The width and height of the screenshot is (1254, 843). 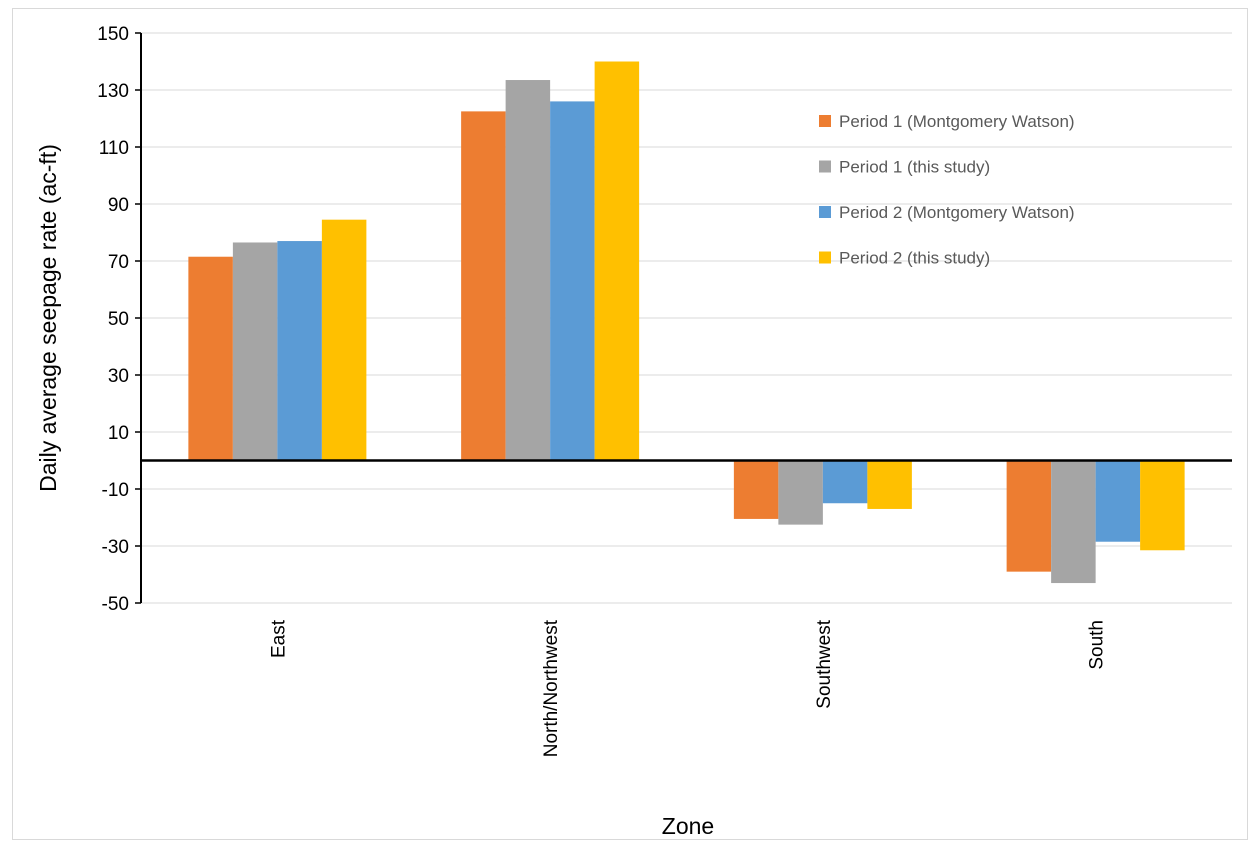 What do you see at coordinates (914, 258) in the screenshot?
I see `legend-label: Period 2 (this study)` at bounding box center [914, 258].